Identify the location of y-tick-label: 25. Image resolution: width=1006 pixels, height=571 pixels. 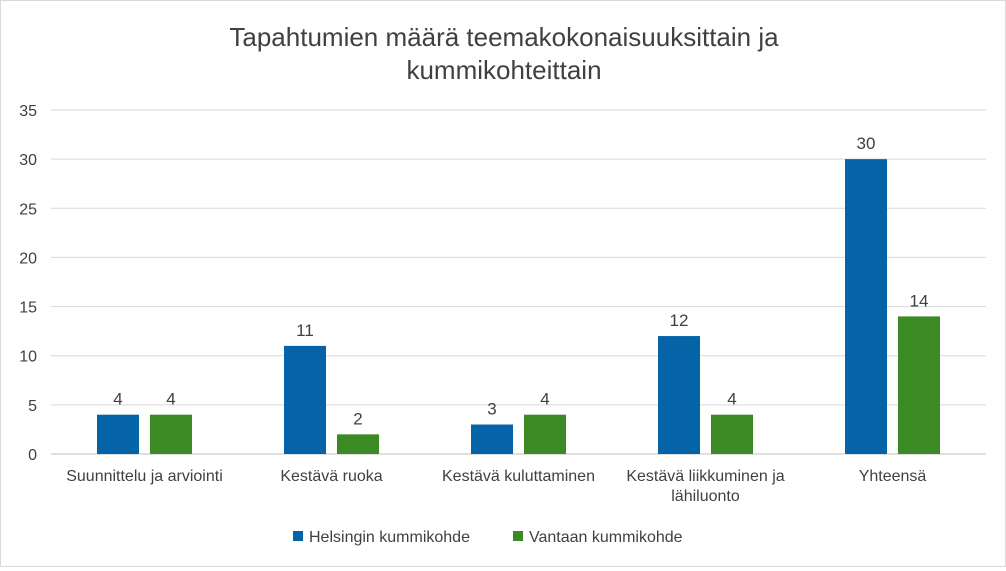
(28, 209).